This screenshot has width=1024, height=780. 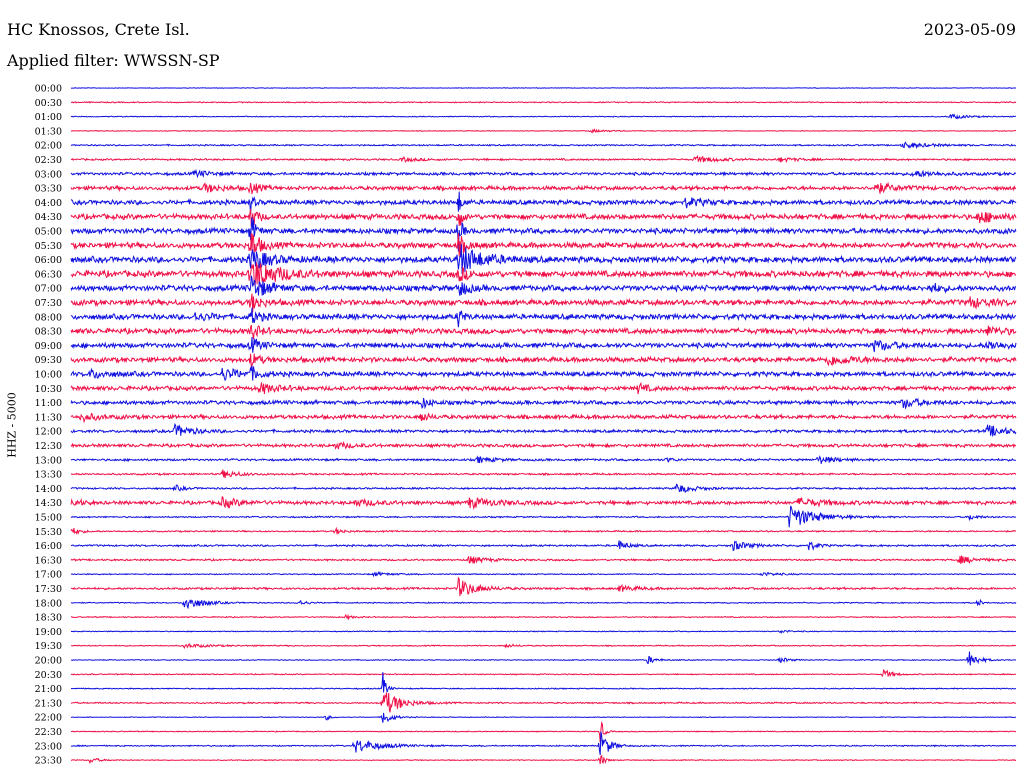 I want to click on time-label-0300: 03:00, so click(x=48, y=174).